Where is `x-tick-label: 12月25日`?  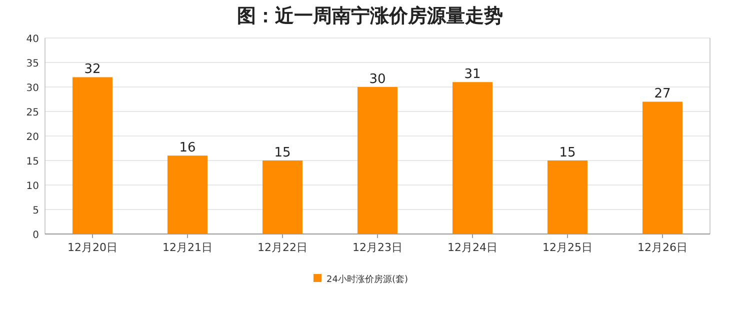 x-tick-label: 12月25日 is located at coordinates (567, 247).